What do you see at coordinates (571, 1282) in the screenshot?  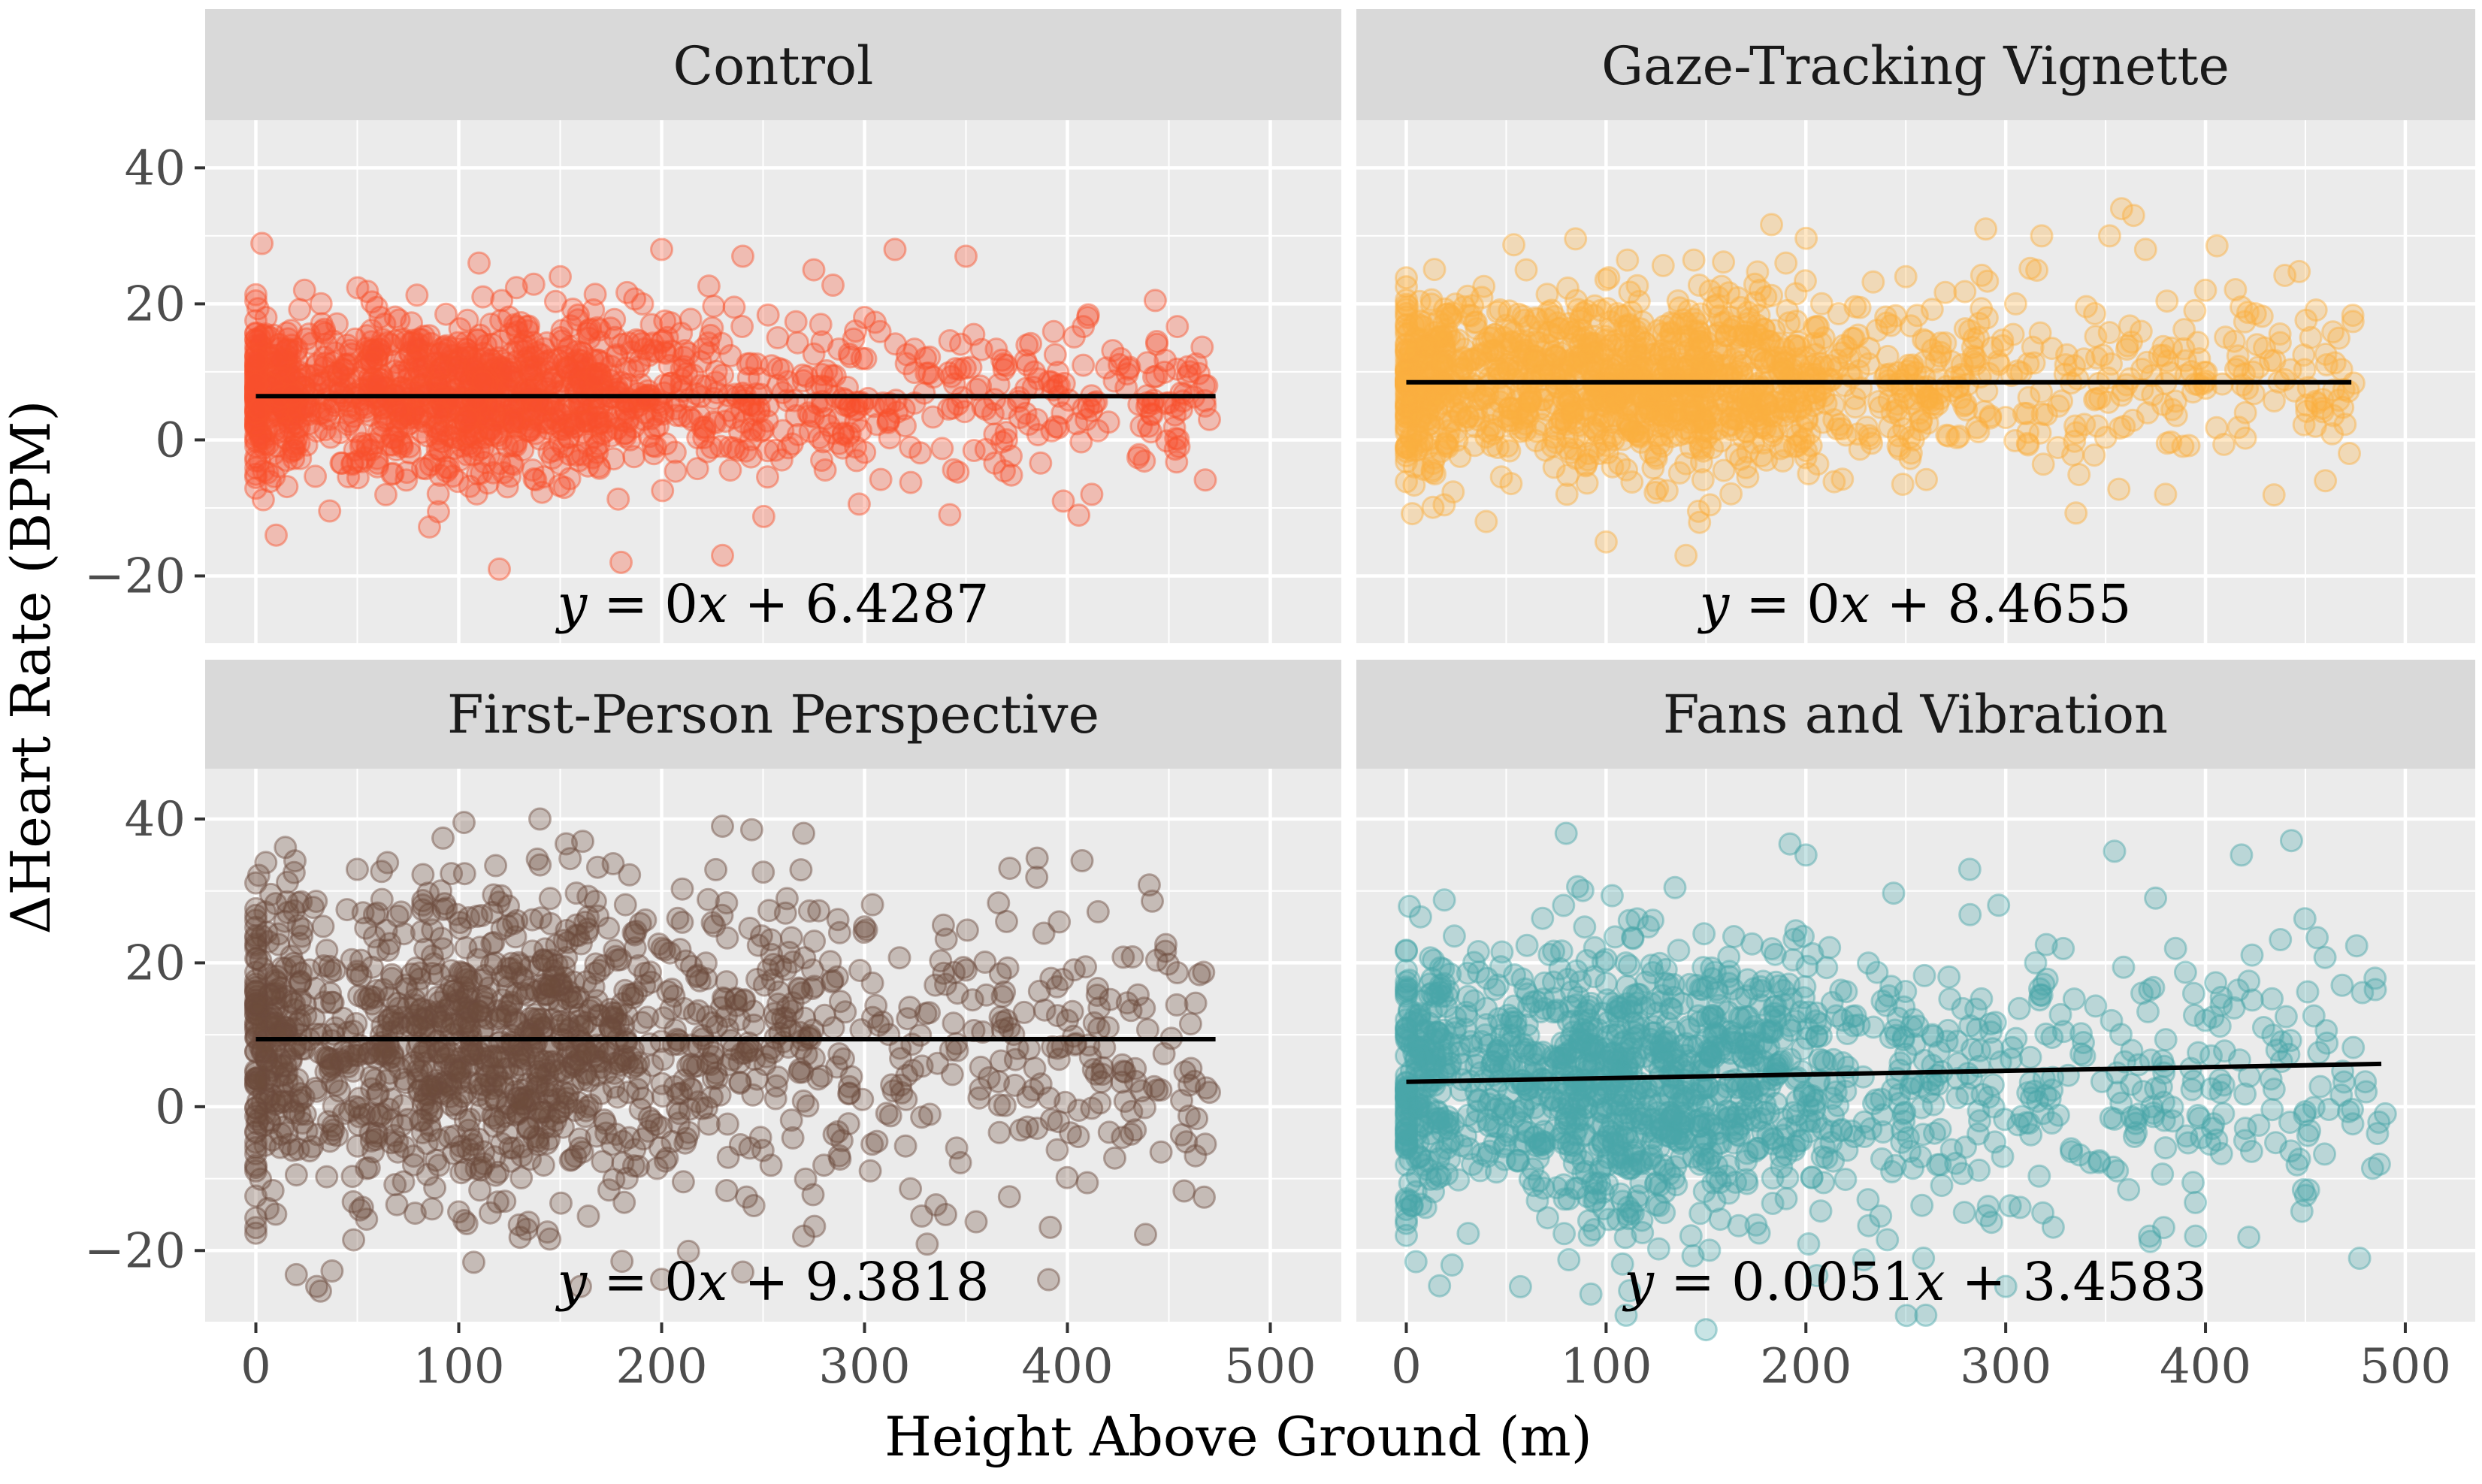 I see `equation-y-first-person-perspective: y` at bounding box center [571, 1282].